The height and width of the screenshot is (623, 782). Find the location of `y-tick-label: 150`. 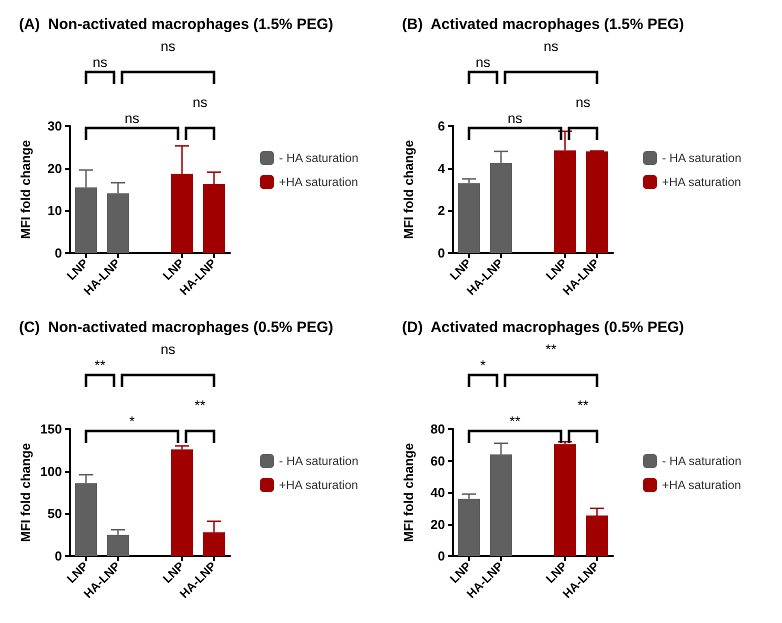

y-tick-label: 150 is located at coordinates (51, 429).